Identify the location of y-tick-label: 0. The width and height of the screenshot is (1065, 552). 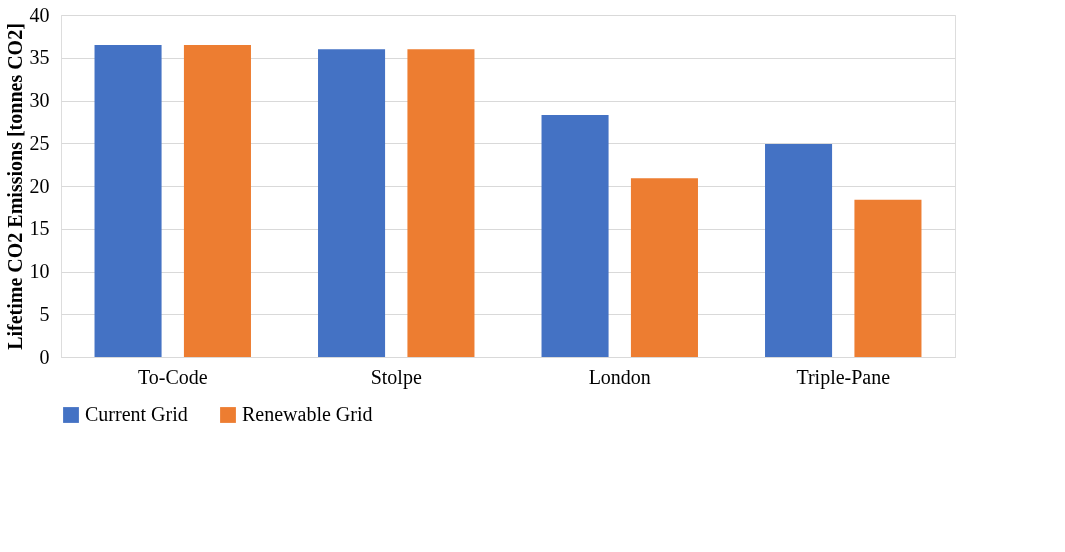
(44, 356).